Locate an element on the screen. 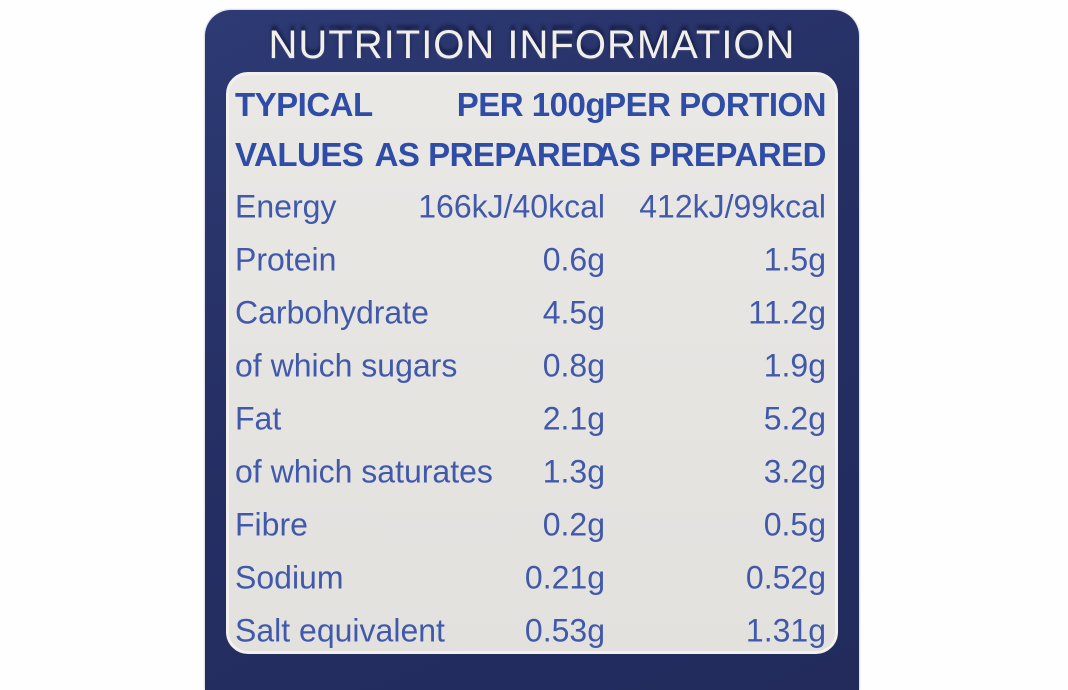 This screenshot has width=1068, height=690. nutrient-name: Carbohydrate is located at coordinates (332, 312).